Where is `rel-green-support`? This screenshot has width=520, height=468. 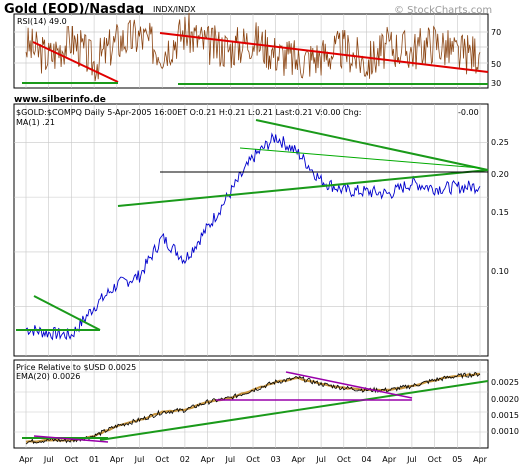
rel-green-support is located at coordinates (294, 410).